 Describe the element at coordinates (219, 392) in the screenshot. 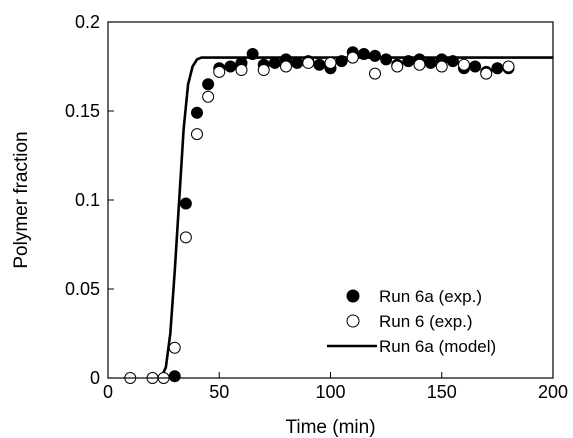

I see `x-tick-label: 50` at that location.